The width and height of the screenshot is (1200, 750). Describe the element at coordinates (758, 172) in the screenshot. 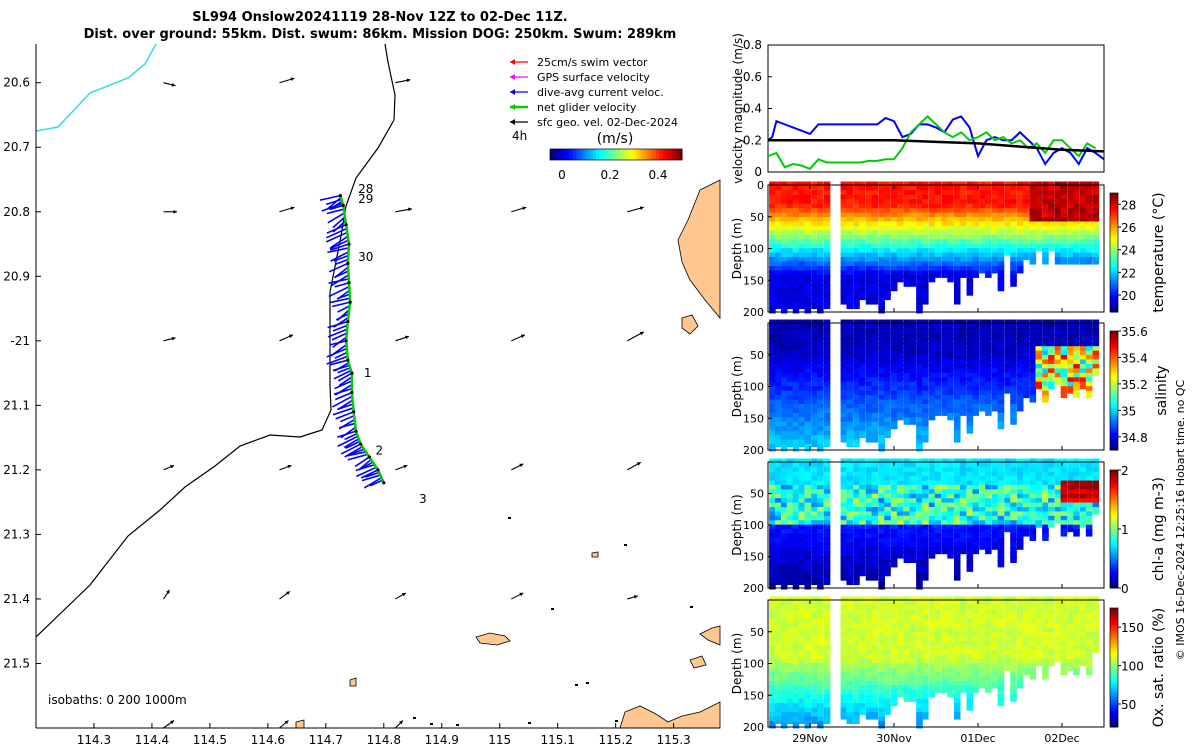

I see `velocity-y-tick-label: 0` at that location.